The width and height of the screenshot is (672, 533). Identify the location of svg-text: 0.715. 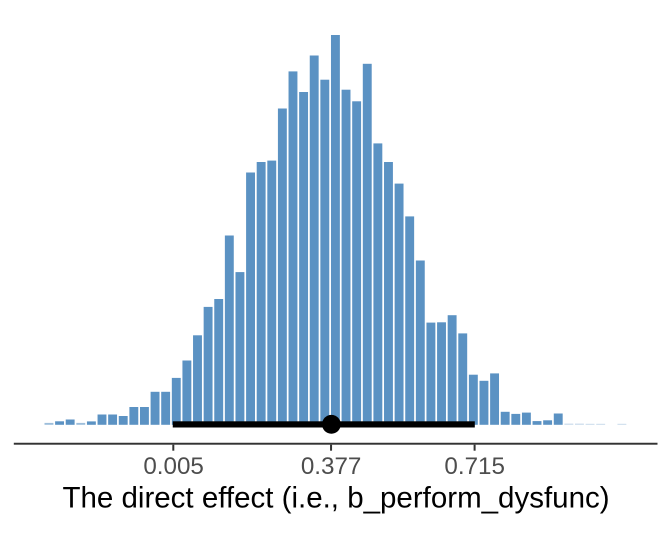
(474, 466).